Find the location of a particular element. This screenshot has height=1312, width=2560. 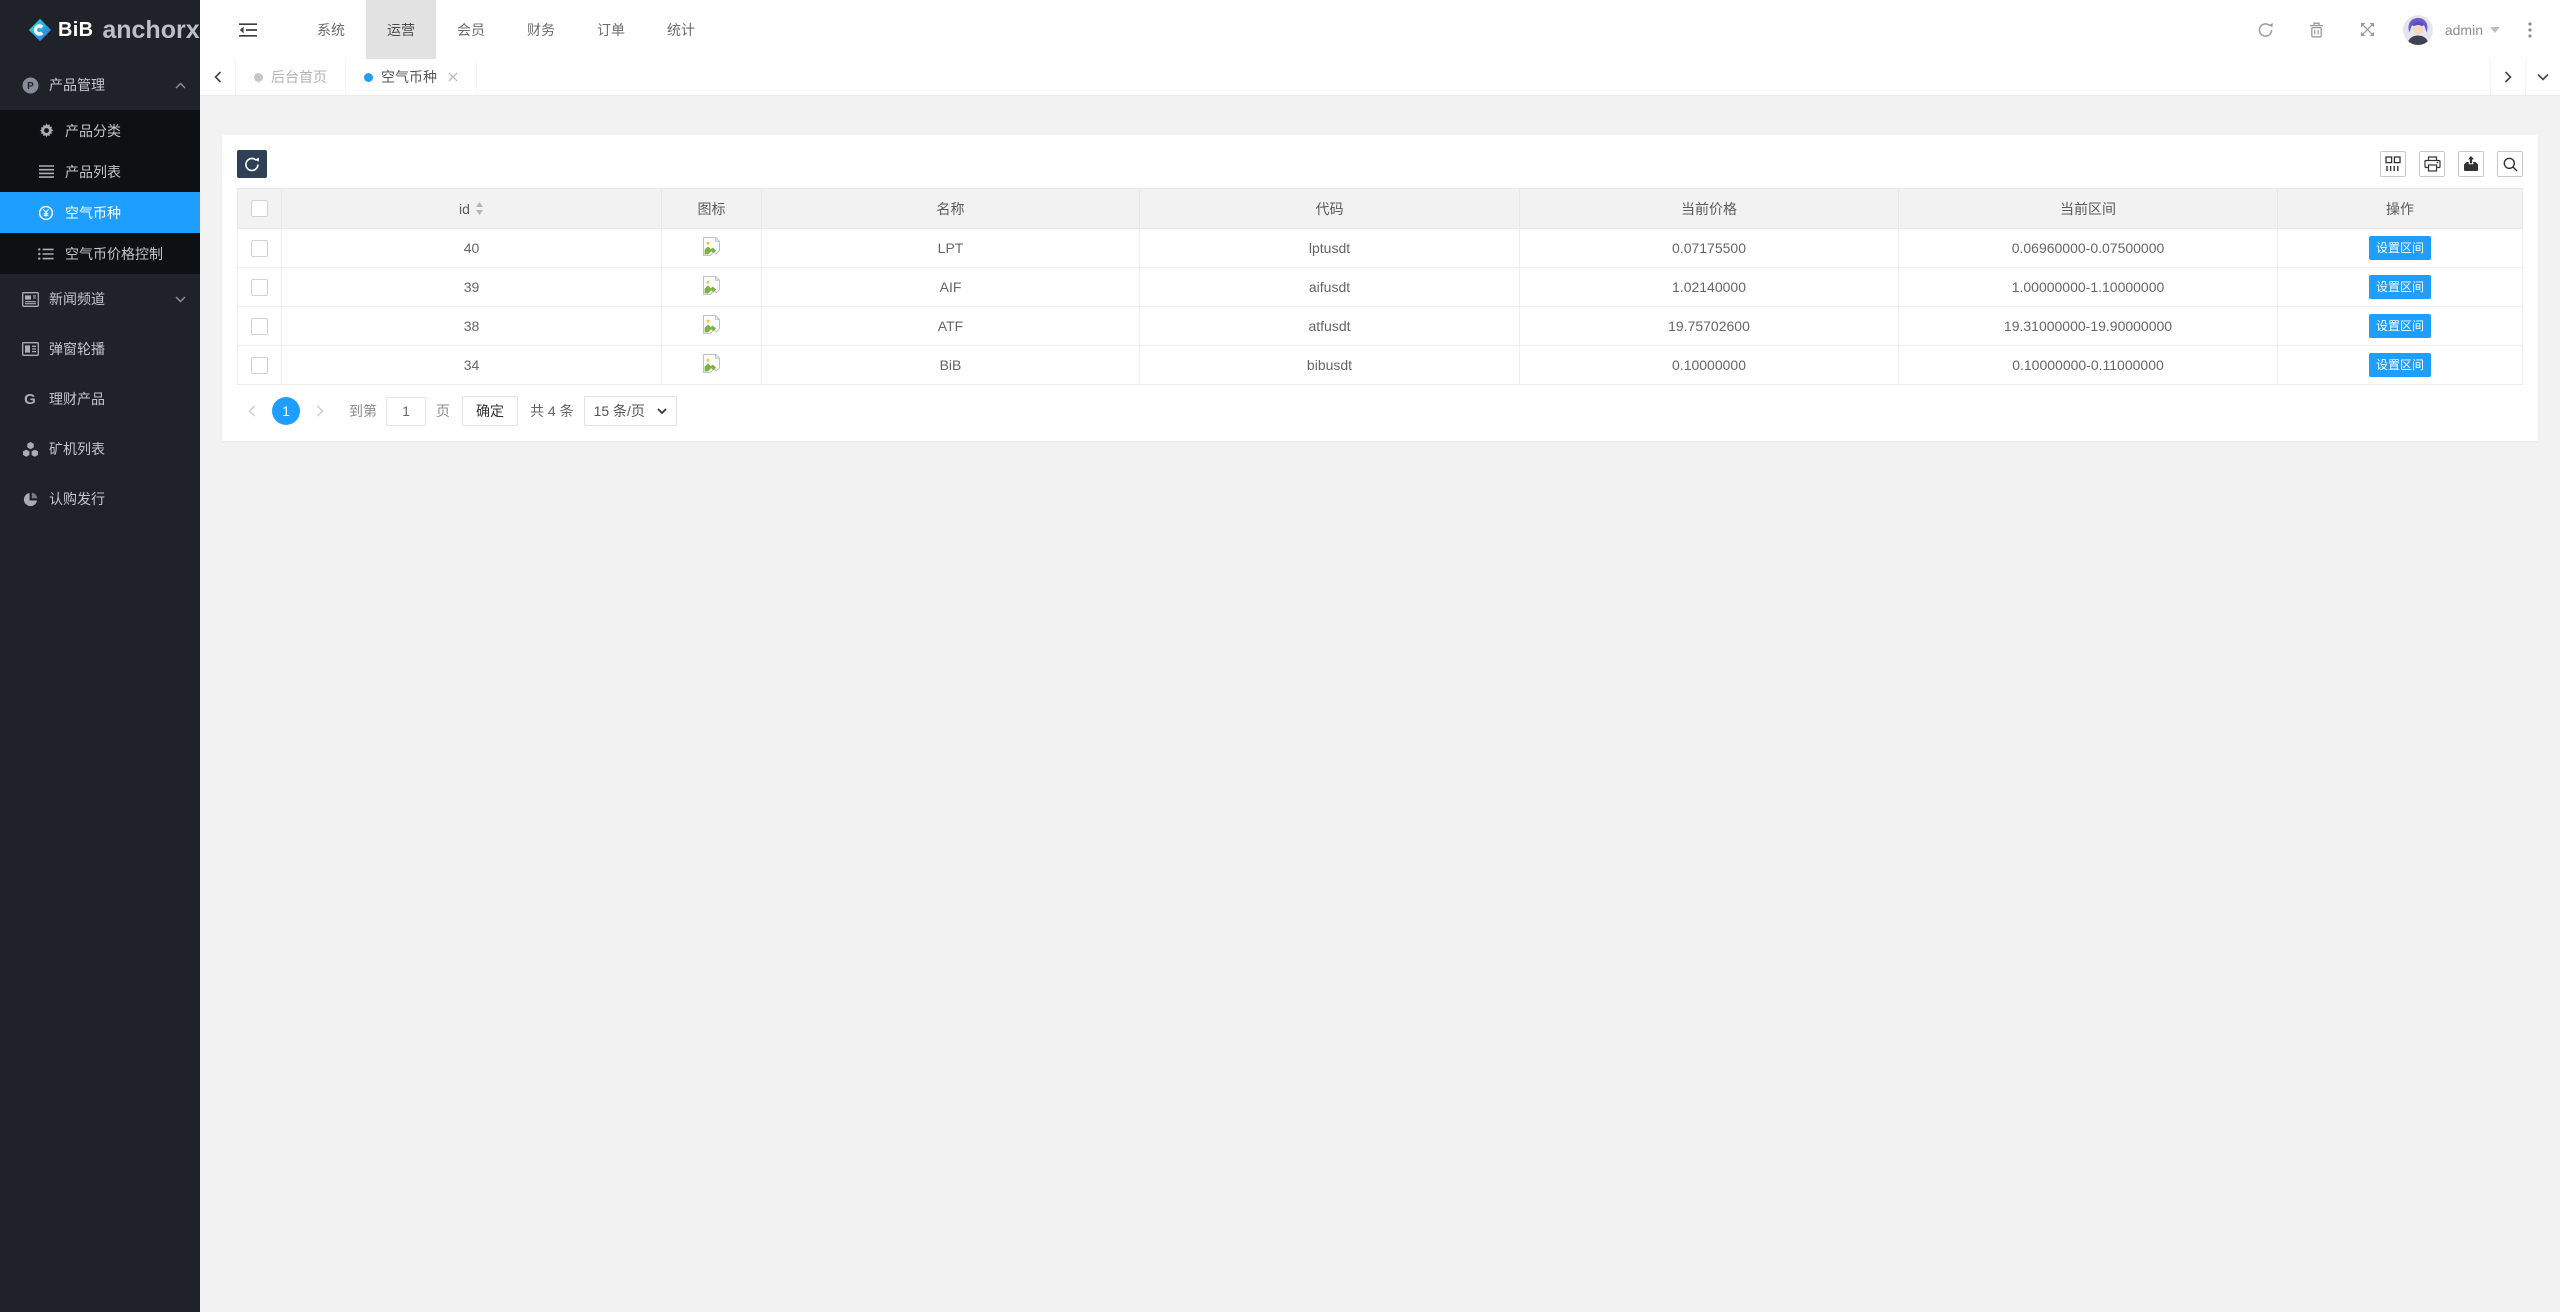

prev-page-button is located at coordinates (252, 411).